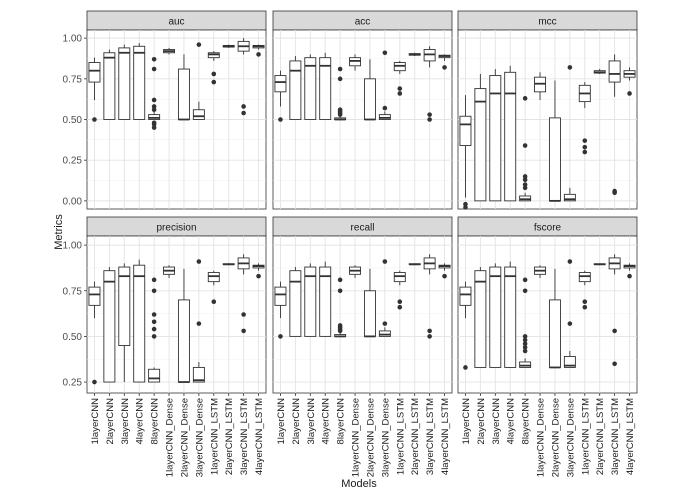 Image resolution: width=695 pixels, height=494 pixels. What do you see at coordinates (414, 54) in the screenshot?
I see `box-2layerCNN_LSTM` at bounding box center [414, 54].